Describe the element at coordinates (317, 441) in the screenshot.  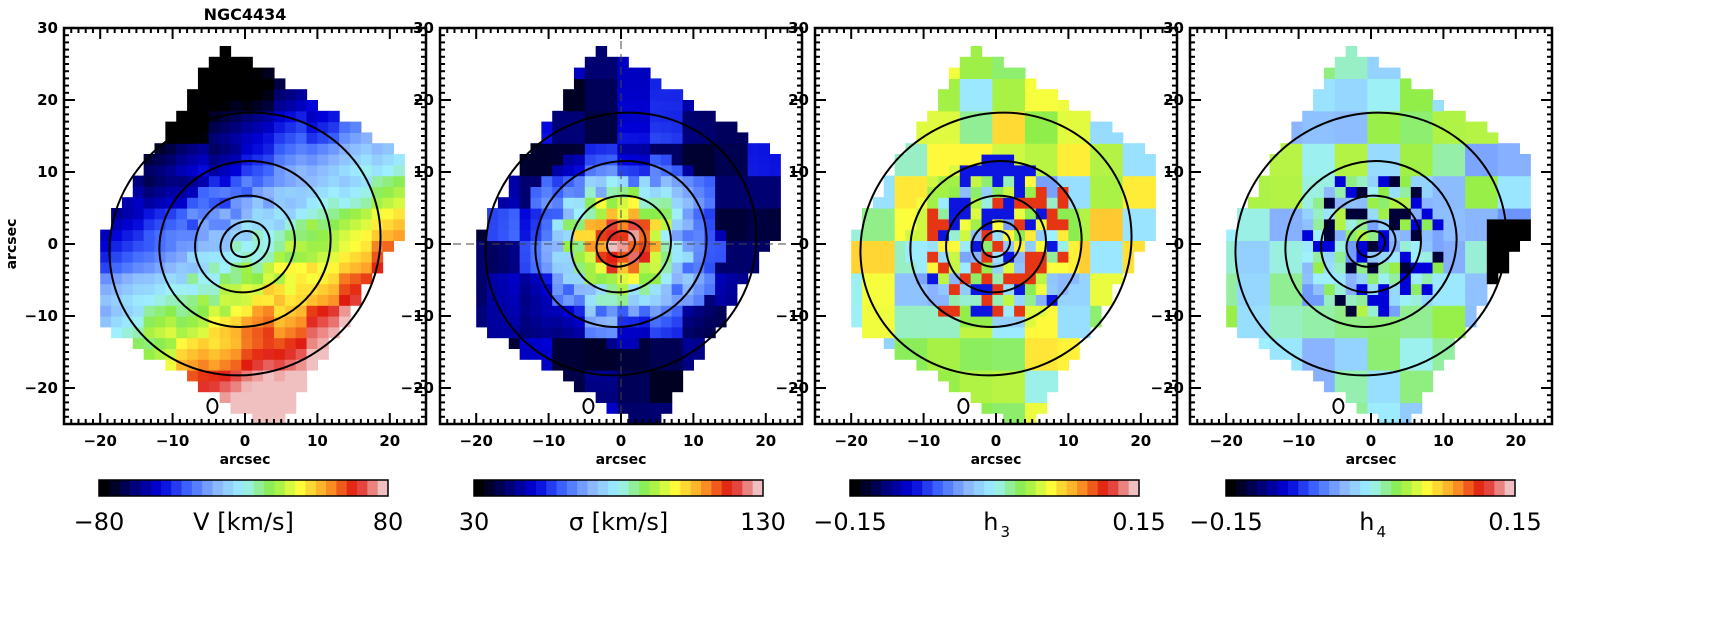
I see `x-tick-label: 10` at that location.